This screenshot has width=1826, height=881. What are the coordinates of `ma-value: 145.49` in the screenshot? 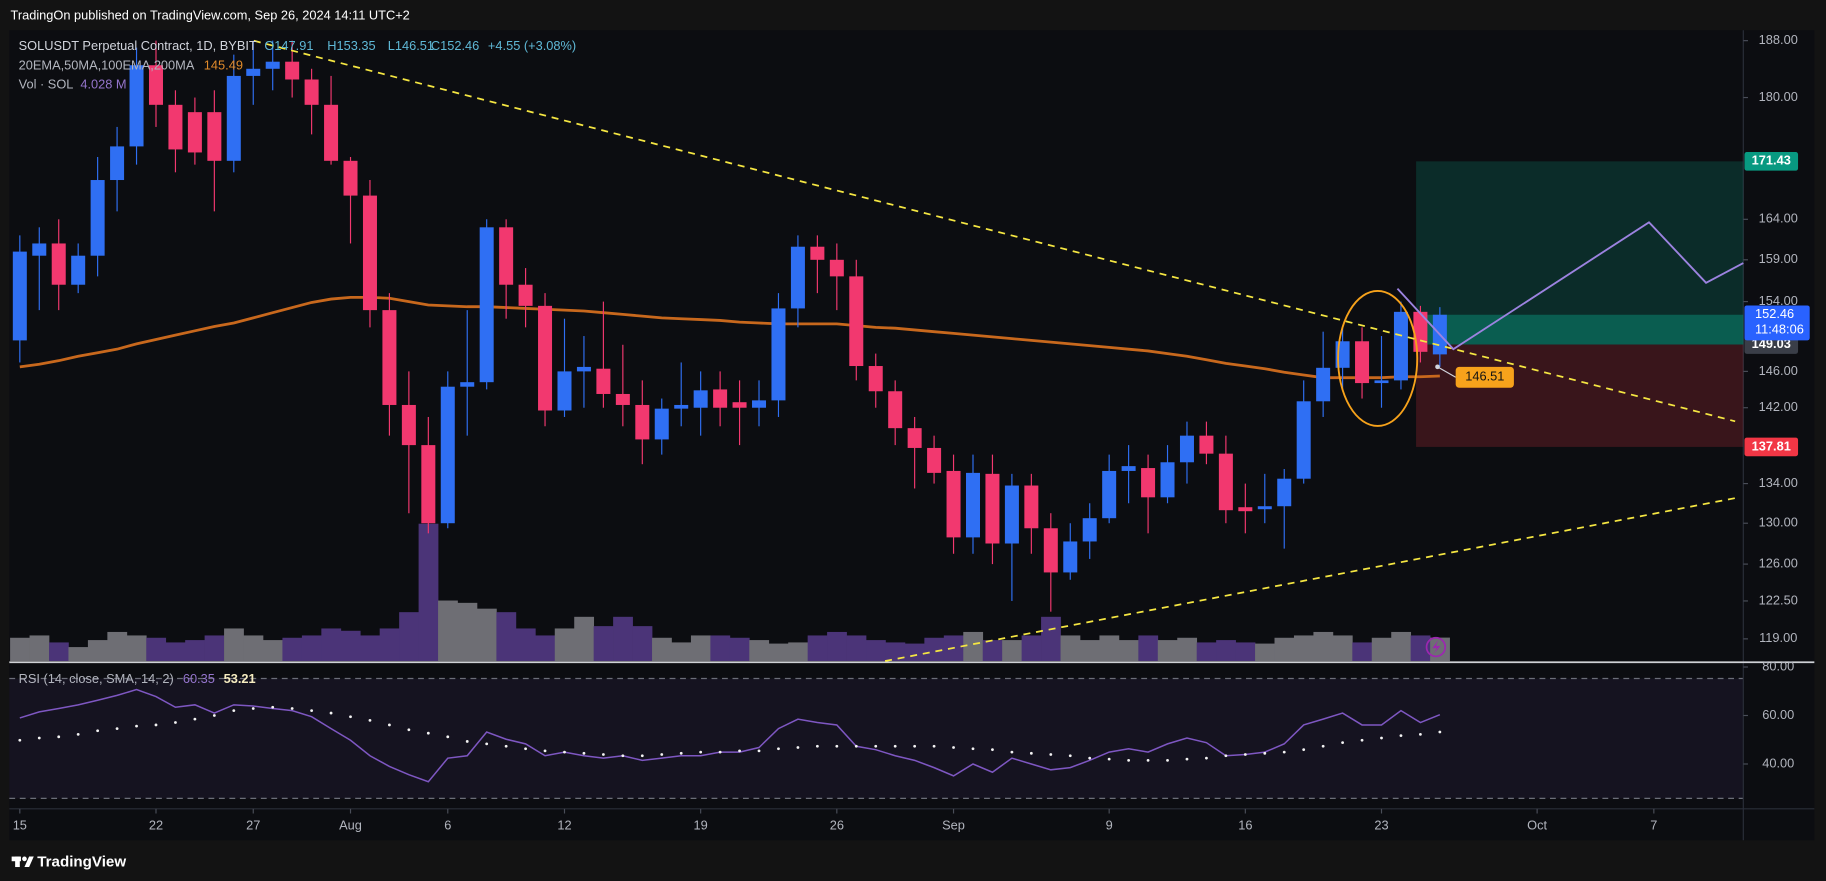 It's located at (223, 65).